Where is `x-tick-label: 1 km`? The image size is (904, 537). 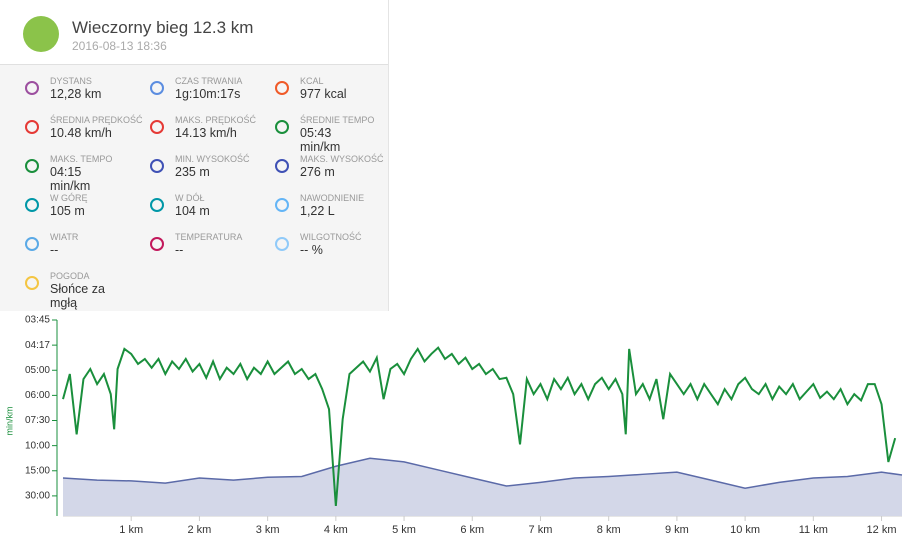 x-tick-label: 1 km is located at coordinates (131, 530).